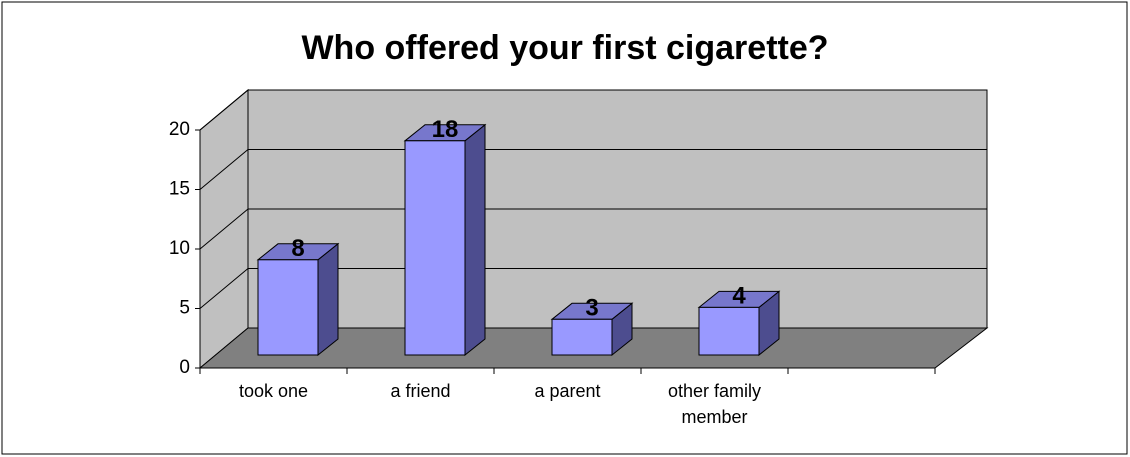 The width and height of the screenshot is (1130, 457). What do you see at coordinates (420, 391) in the screenshot?
I see `x-tick-label: a friend` at bounding box center [420, 391].